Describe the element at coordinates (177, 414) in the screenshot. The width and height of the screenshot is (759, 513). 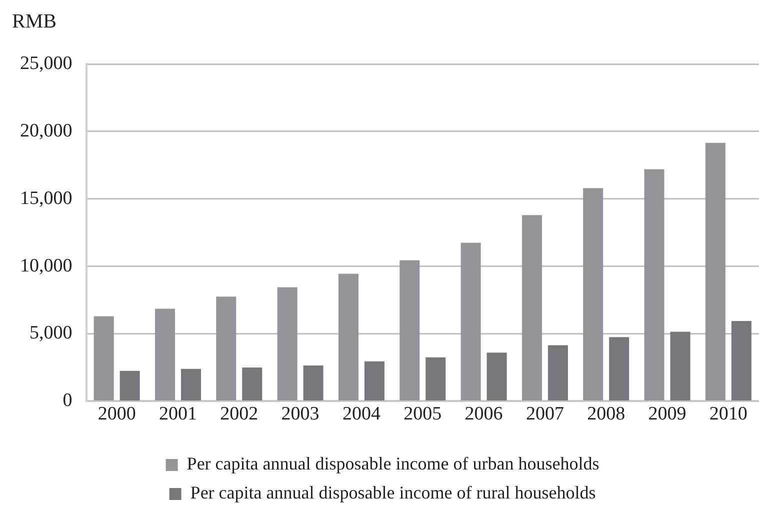
I see `x-tick-label: 2001` at that location.